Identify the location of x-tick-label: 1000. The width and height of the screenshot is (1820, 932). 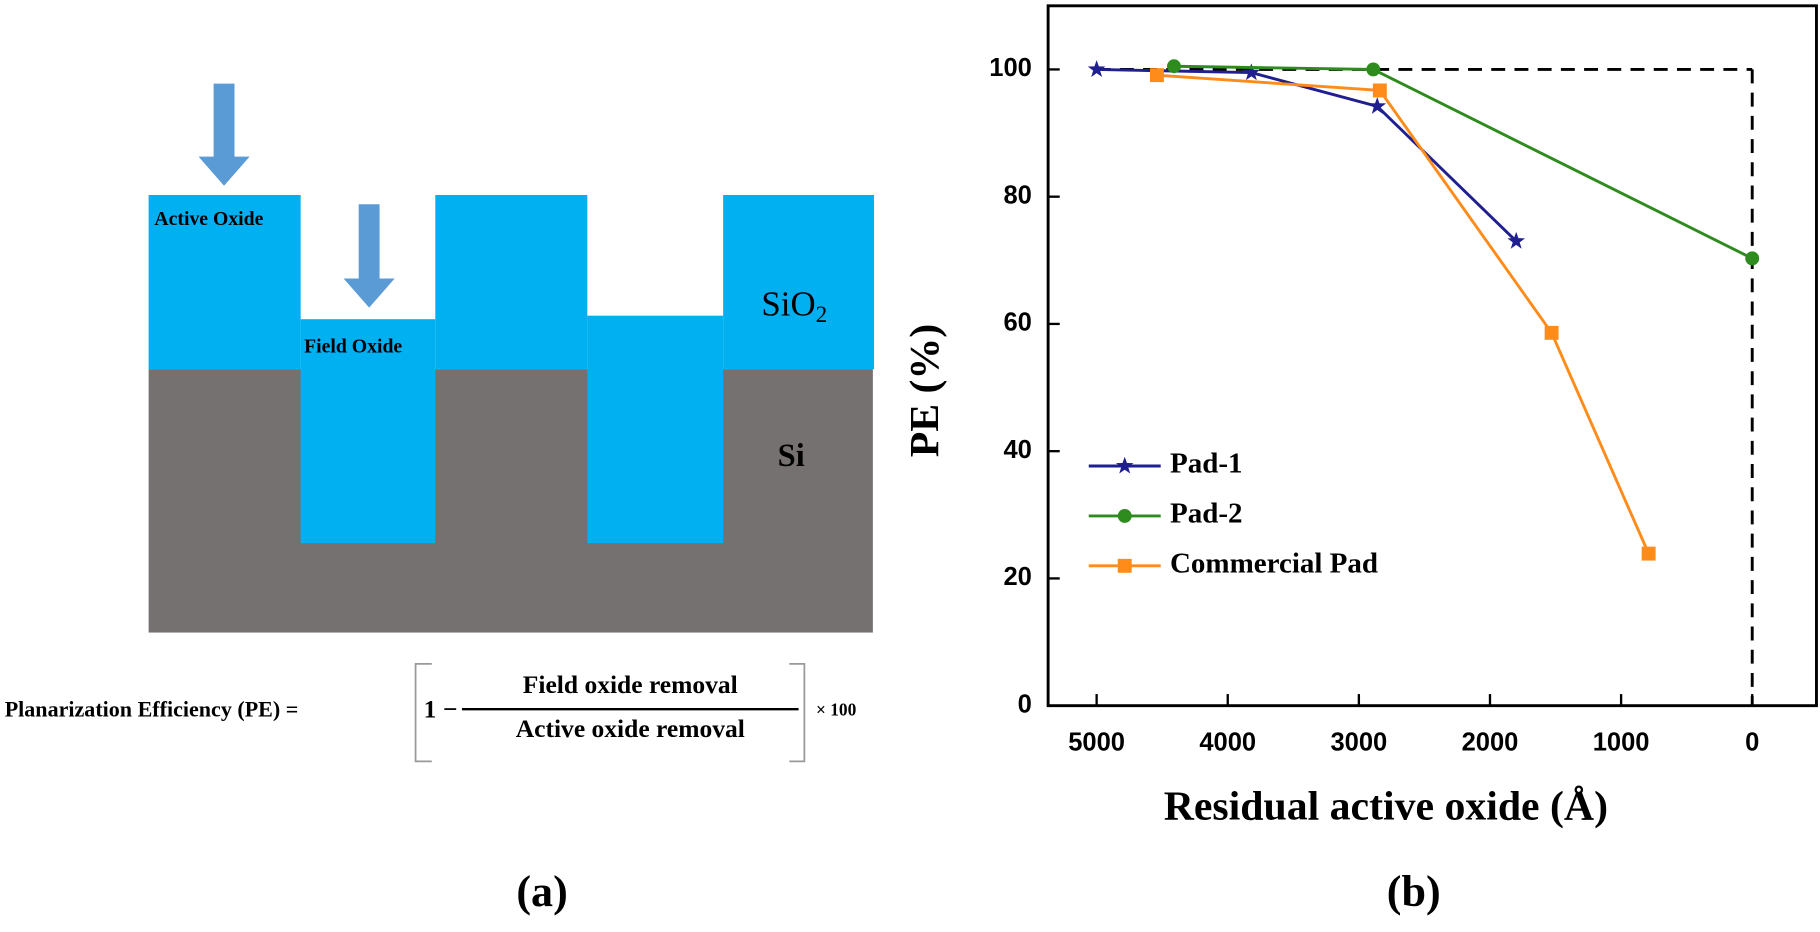
(1621, 743).